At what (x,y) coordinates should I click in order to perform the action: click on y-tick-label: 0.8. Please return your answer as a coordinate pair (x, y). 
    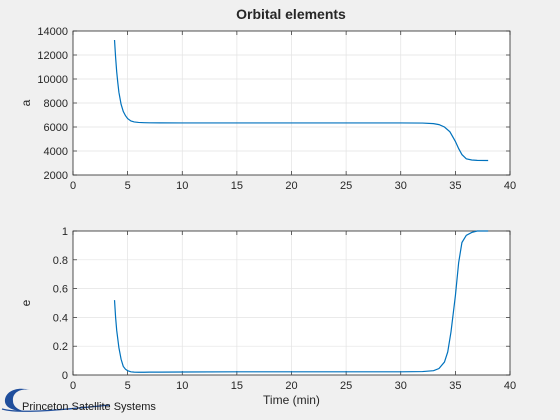
    Looking at the image, I should click on (60, 261).